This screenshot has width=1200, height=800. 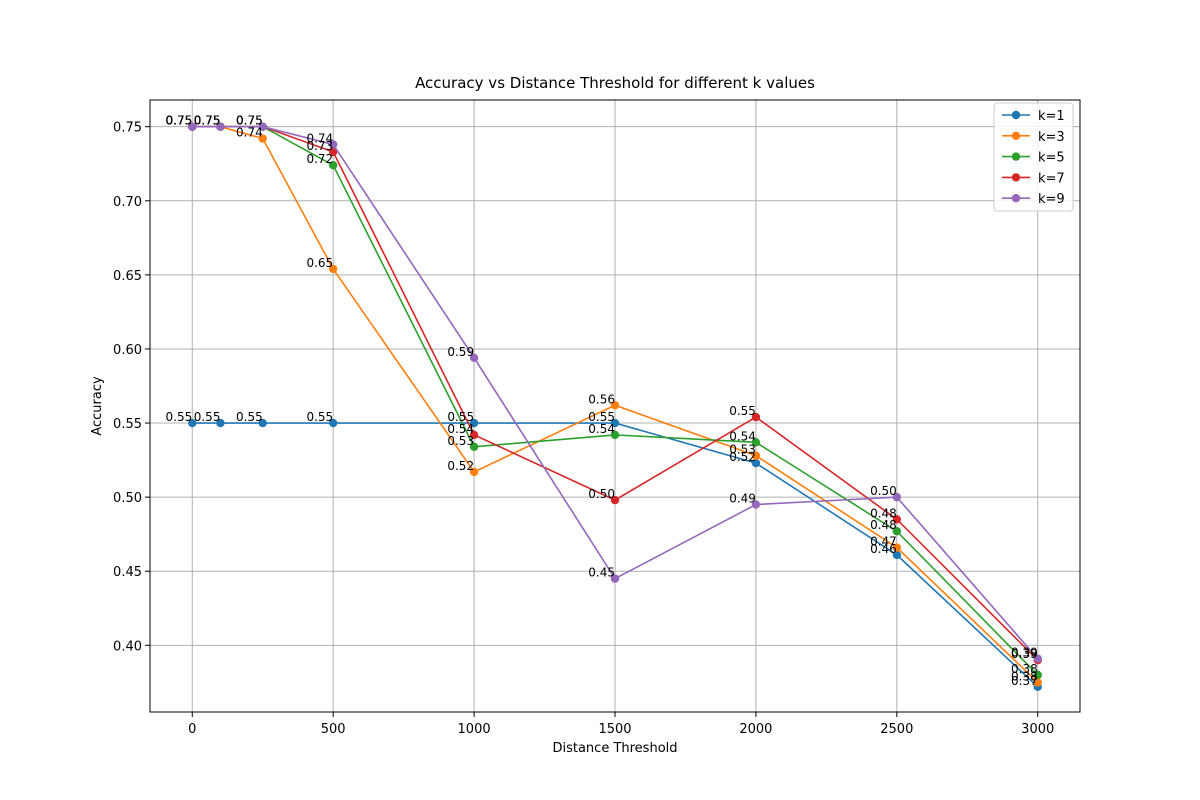 I want to click on legend-item: k=5, so click(x=1033, y=158).